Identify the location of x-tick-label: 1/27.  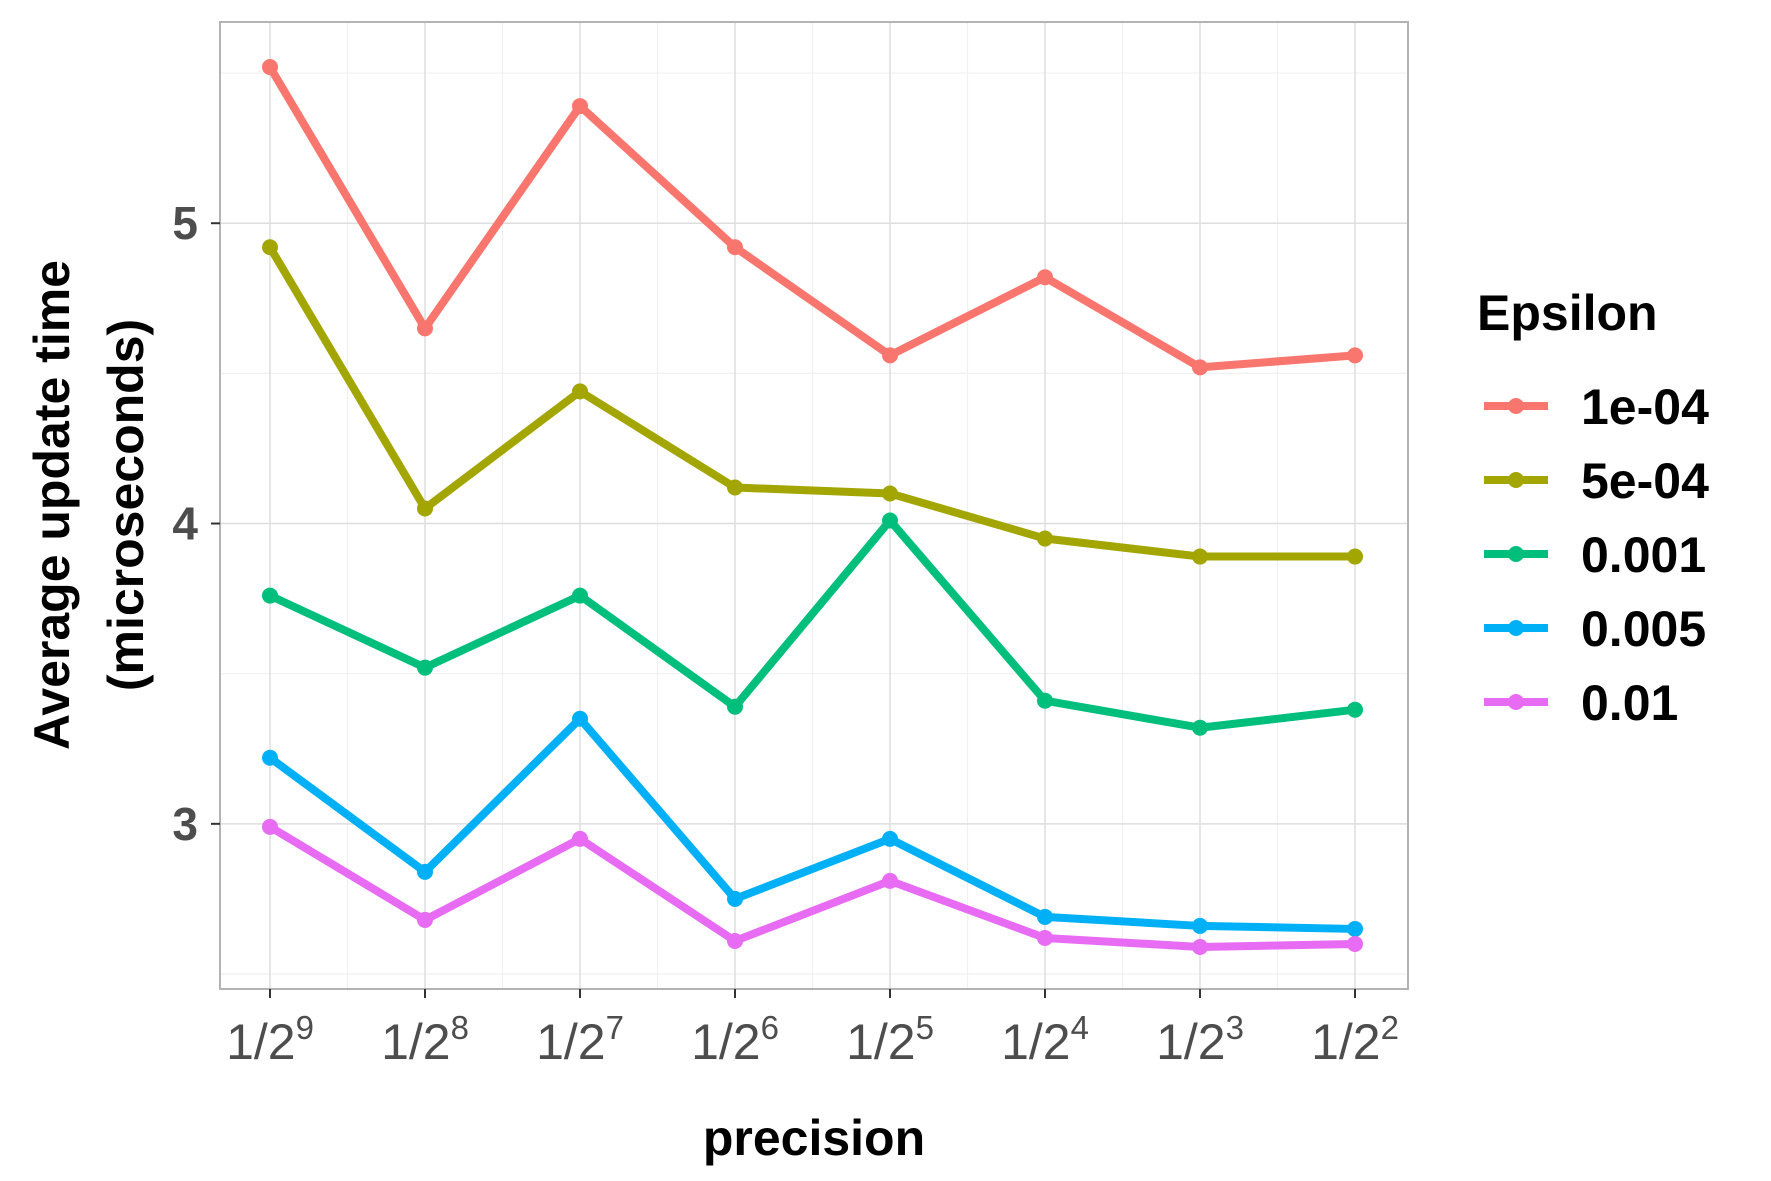
(580, 1039).